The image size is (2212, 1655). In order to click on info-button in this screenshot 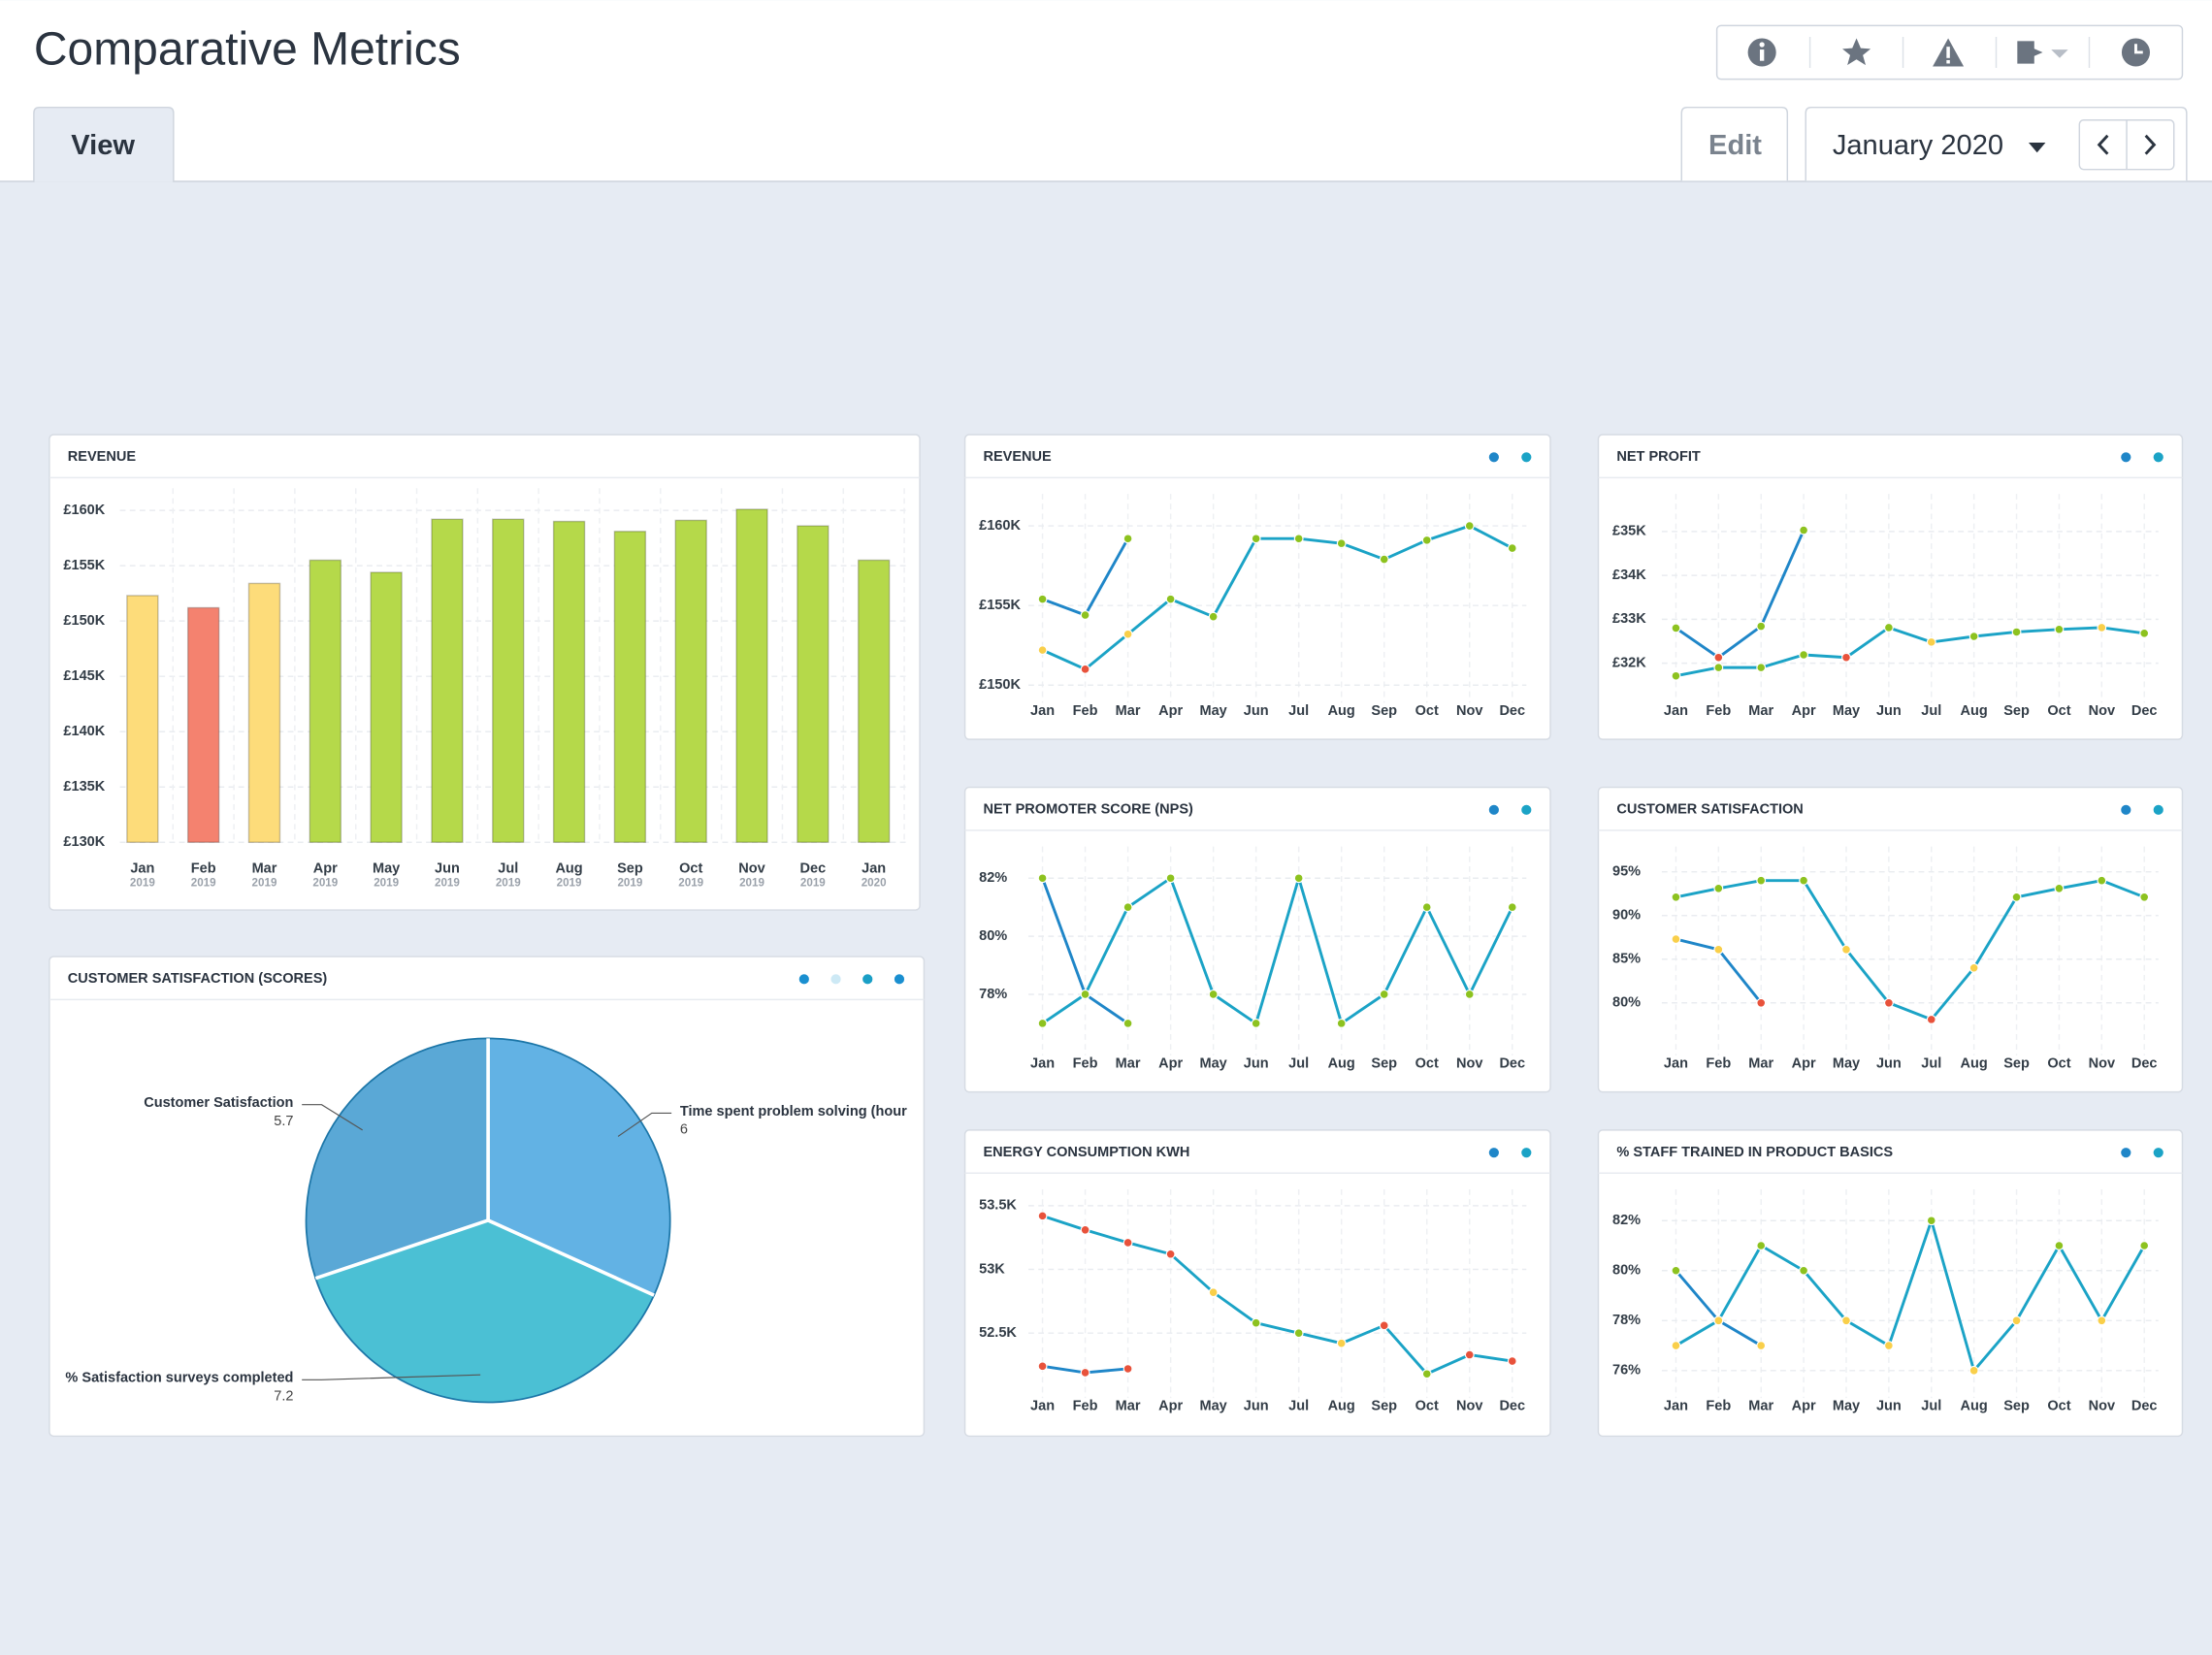, I will do `click(1761, 53)`.